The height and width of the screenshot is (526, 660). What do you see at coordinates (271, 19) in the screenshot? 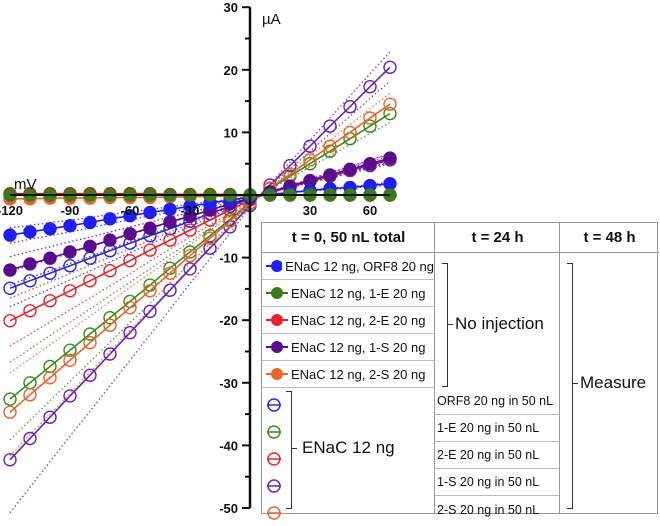
I see `y-axis-label: µA` at bounding box center [271, 19].